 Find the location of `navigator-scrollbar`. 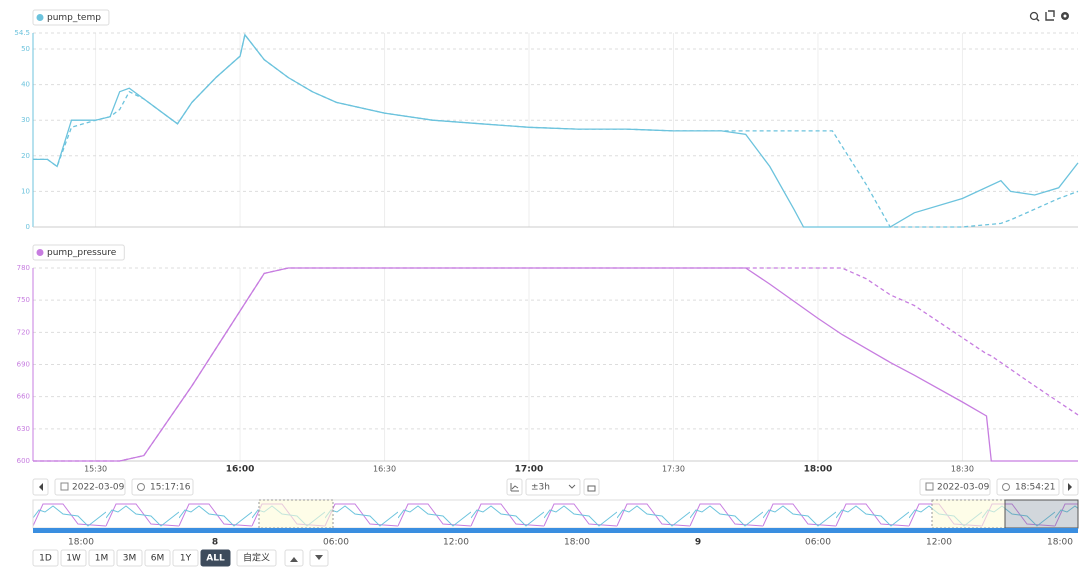

navigator-scrollbar is located at coordinates (555, 530).